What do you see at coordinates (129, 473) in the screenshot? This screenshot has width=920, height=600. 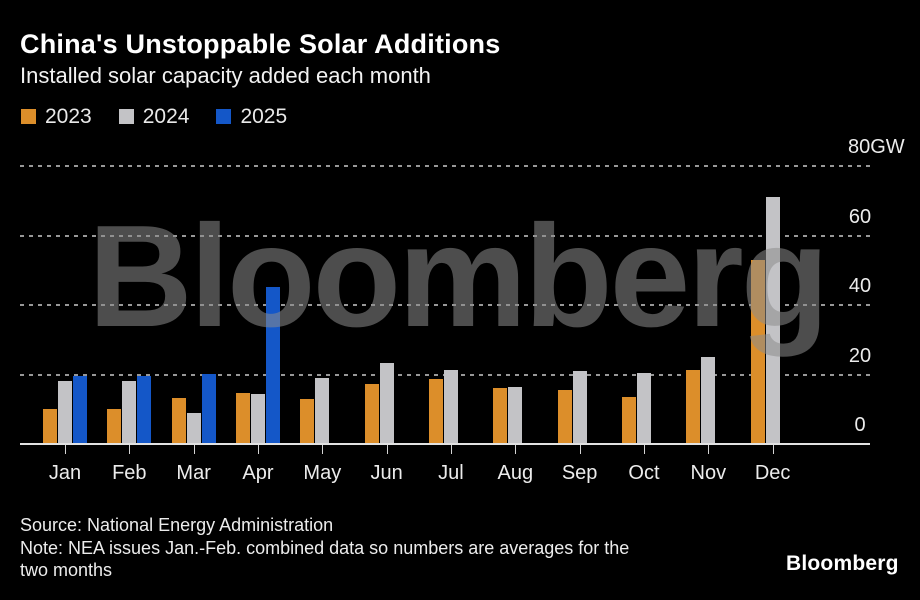 I see `x-axis-label-Feb: Feb` at bounding box center [129, 473].